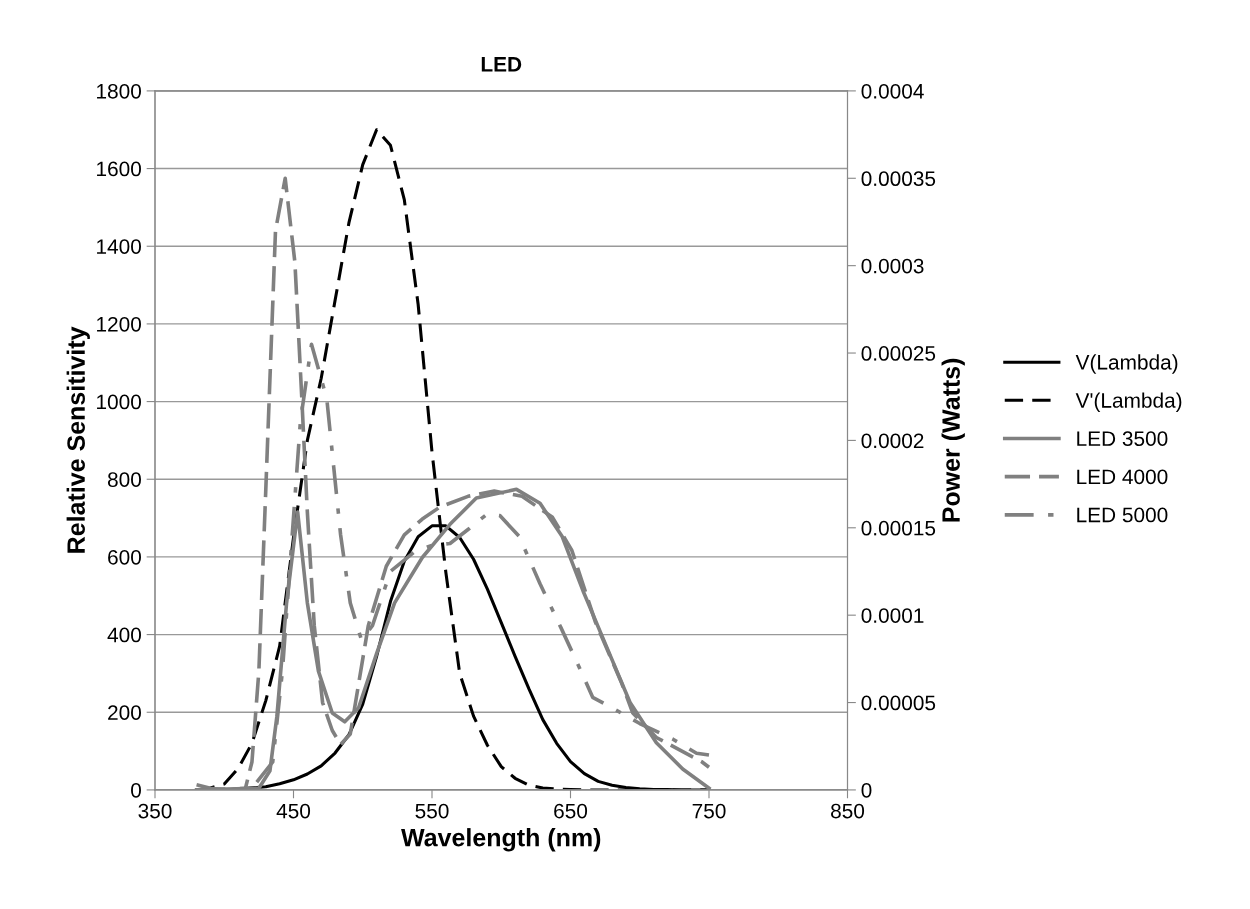 The image size is (1250, 909). I want to click on y-tick-label: 1200, so click(119, 324).